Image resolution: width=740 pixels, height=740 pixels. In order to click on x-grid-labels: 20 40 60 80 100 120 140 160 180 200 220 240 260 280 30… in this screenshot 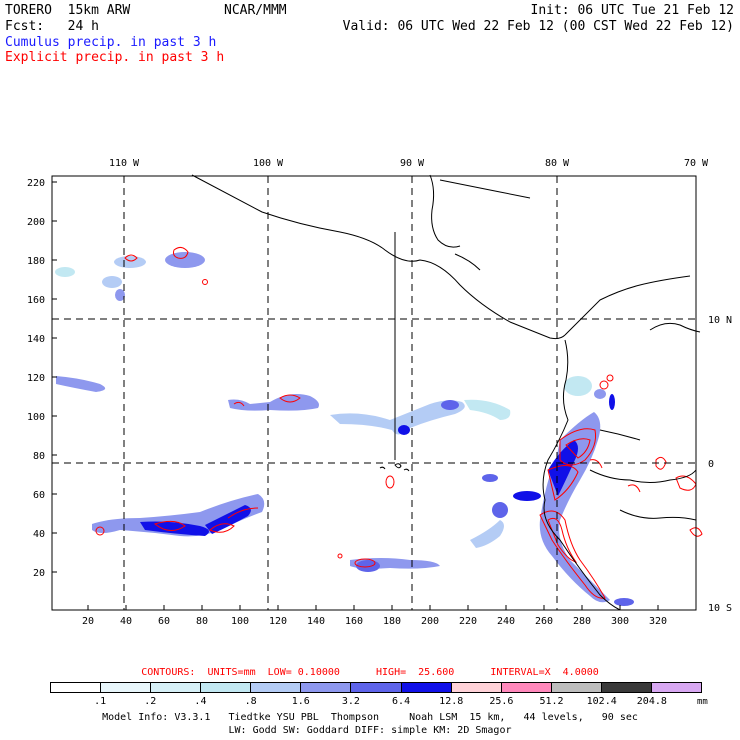, I will do `click(374, 621)`.